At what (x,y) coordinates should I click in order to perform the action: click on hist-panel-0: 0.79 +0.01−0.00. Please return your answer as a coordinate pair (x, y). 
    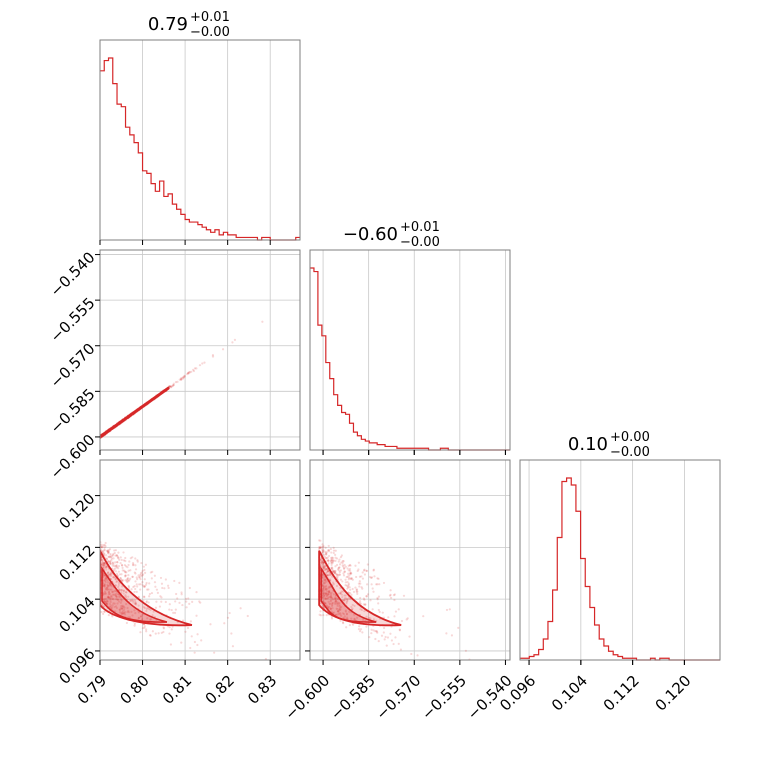
    Looking at the image, I should click on (200, 127).